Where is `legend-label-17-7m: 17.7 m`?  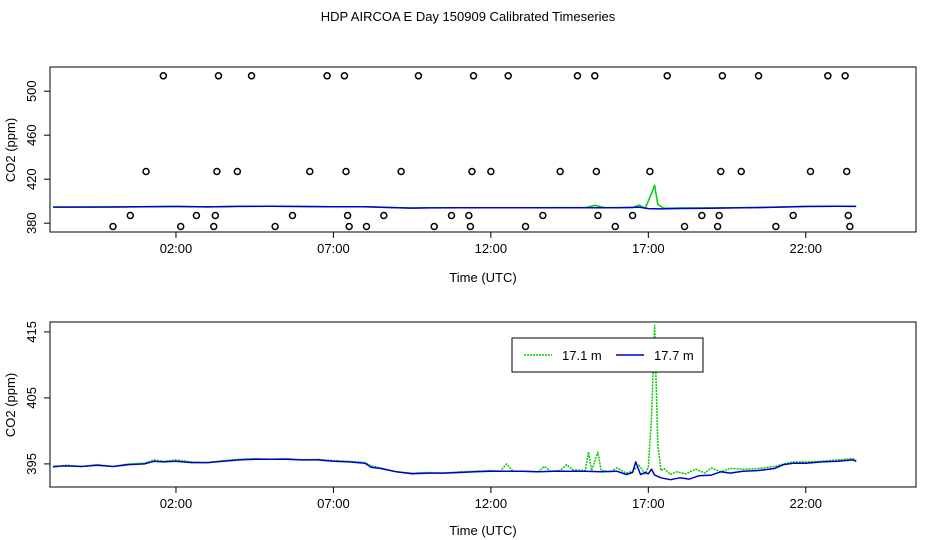
legend-label-17-7m: 17.7 m is located at coordinates (674, 355).